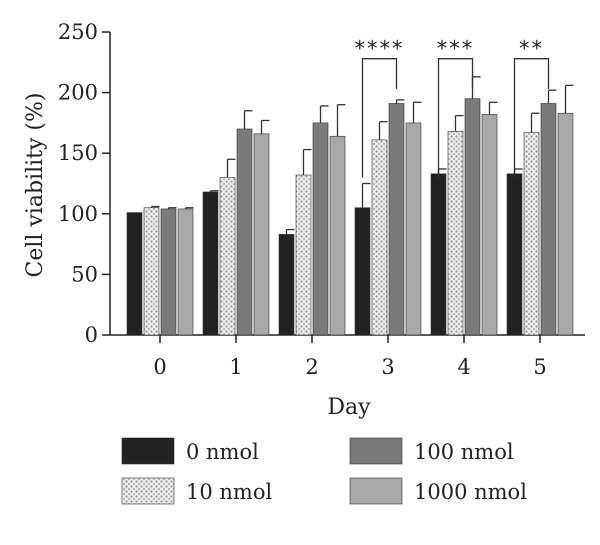  What do you see at coordinates (387, 367) in the screenshot?
I see `x-tick-label: 3` at bounding box center [387, 367].